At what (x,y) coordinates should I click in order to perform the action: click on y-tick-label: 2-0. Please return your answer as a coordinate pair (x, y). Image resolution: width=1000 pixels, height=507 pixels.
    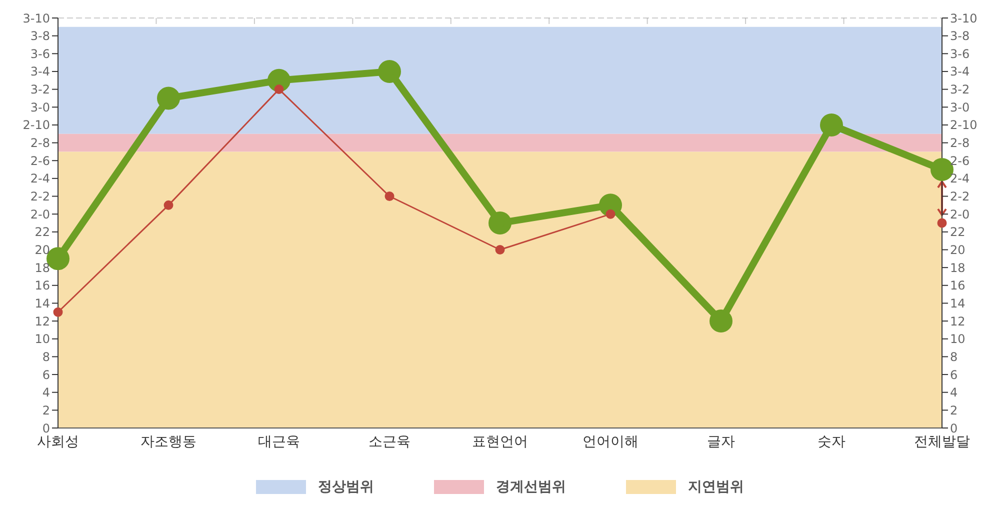
    Looking at the image, I should click on (40, 214).